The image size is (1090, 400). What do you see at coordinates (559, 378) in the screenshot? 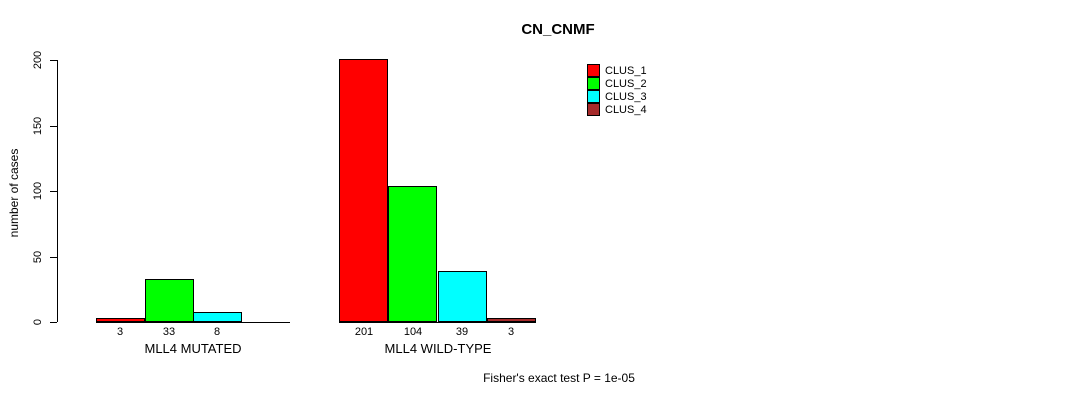
I see `footnote-text: Fisher's exact test P = 1e-05` at bounding box center [559, 378].